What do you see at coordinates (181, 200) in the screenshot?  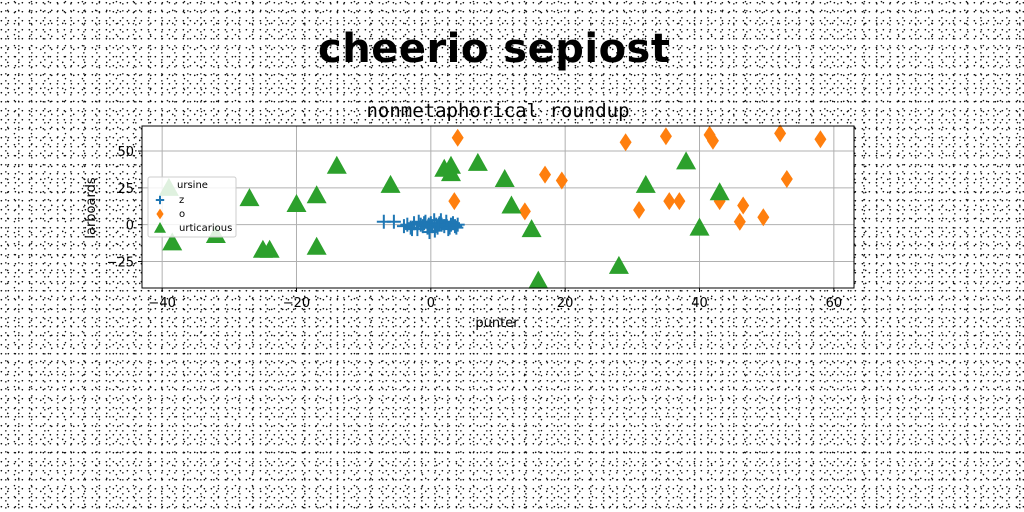 I see `legend-label-z: z` at bounding box center [181, 200].